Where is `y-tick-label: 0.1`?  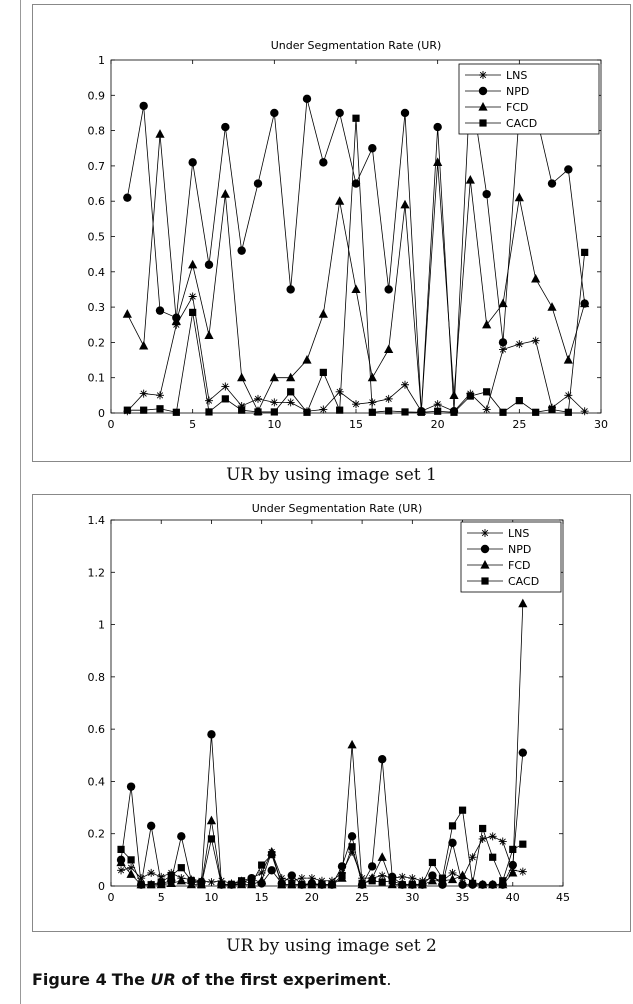
y-tick-label: 0.1 is located at coordinates (97, 378).